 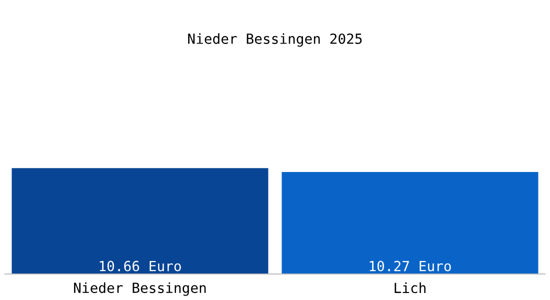 I want to click on x-tick-label: Lich, so click(x=410, y=288).